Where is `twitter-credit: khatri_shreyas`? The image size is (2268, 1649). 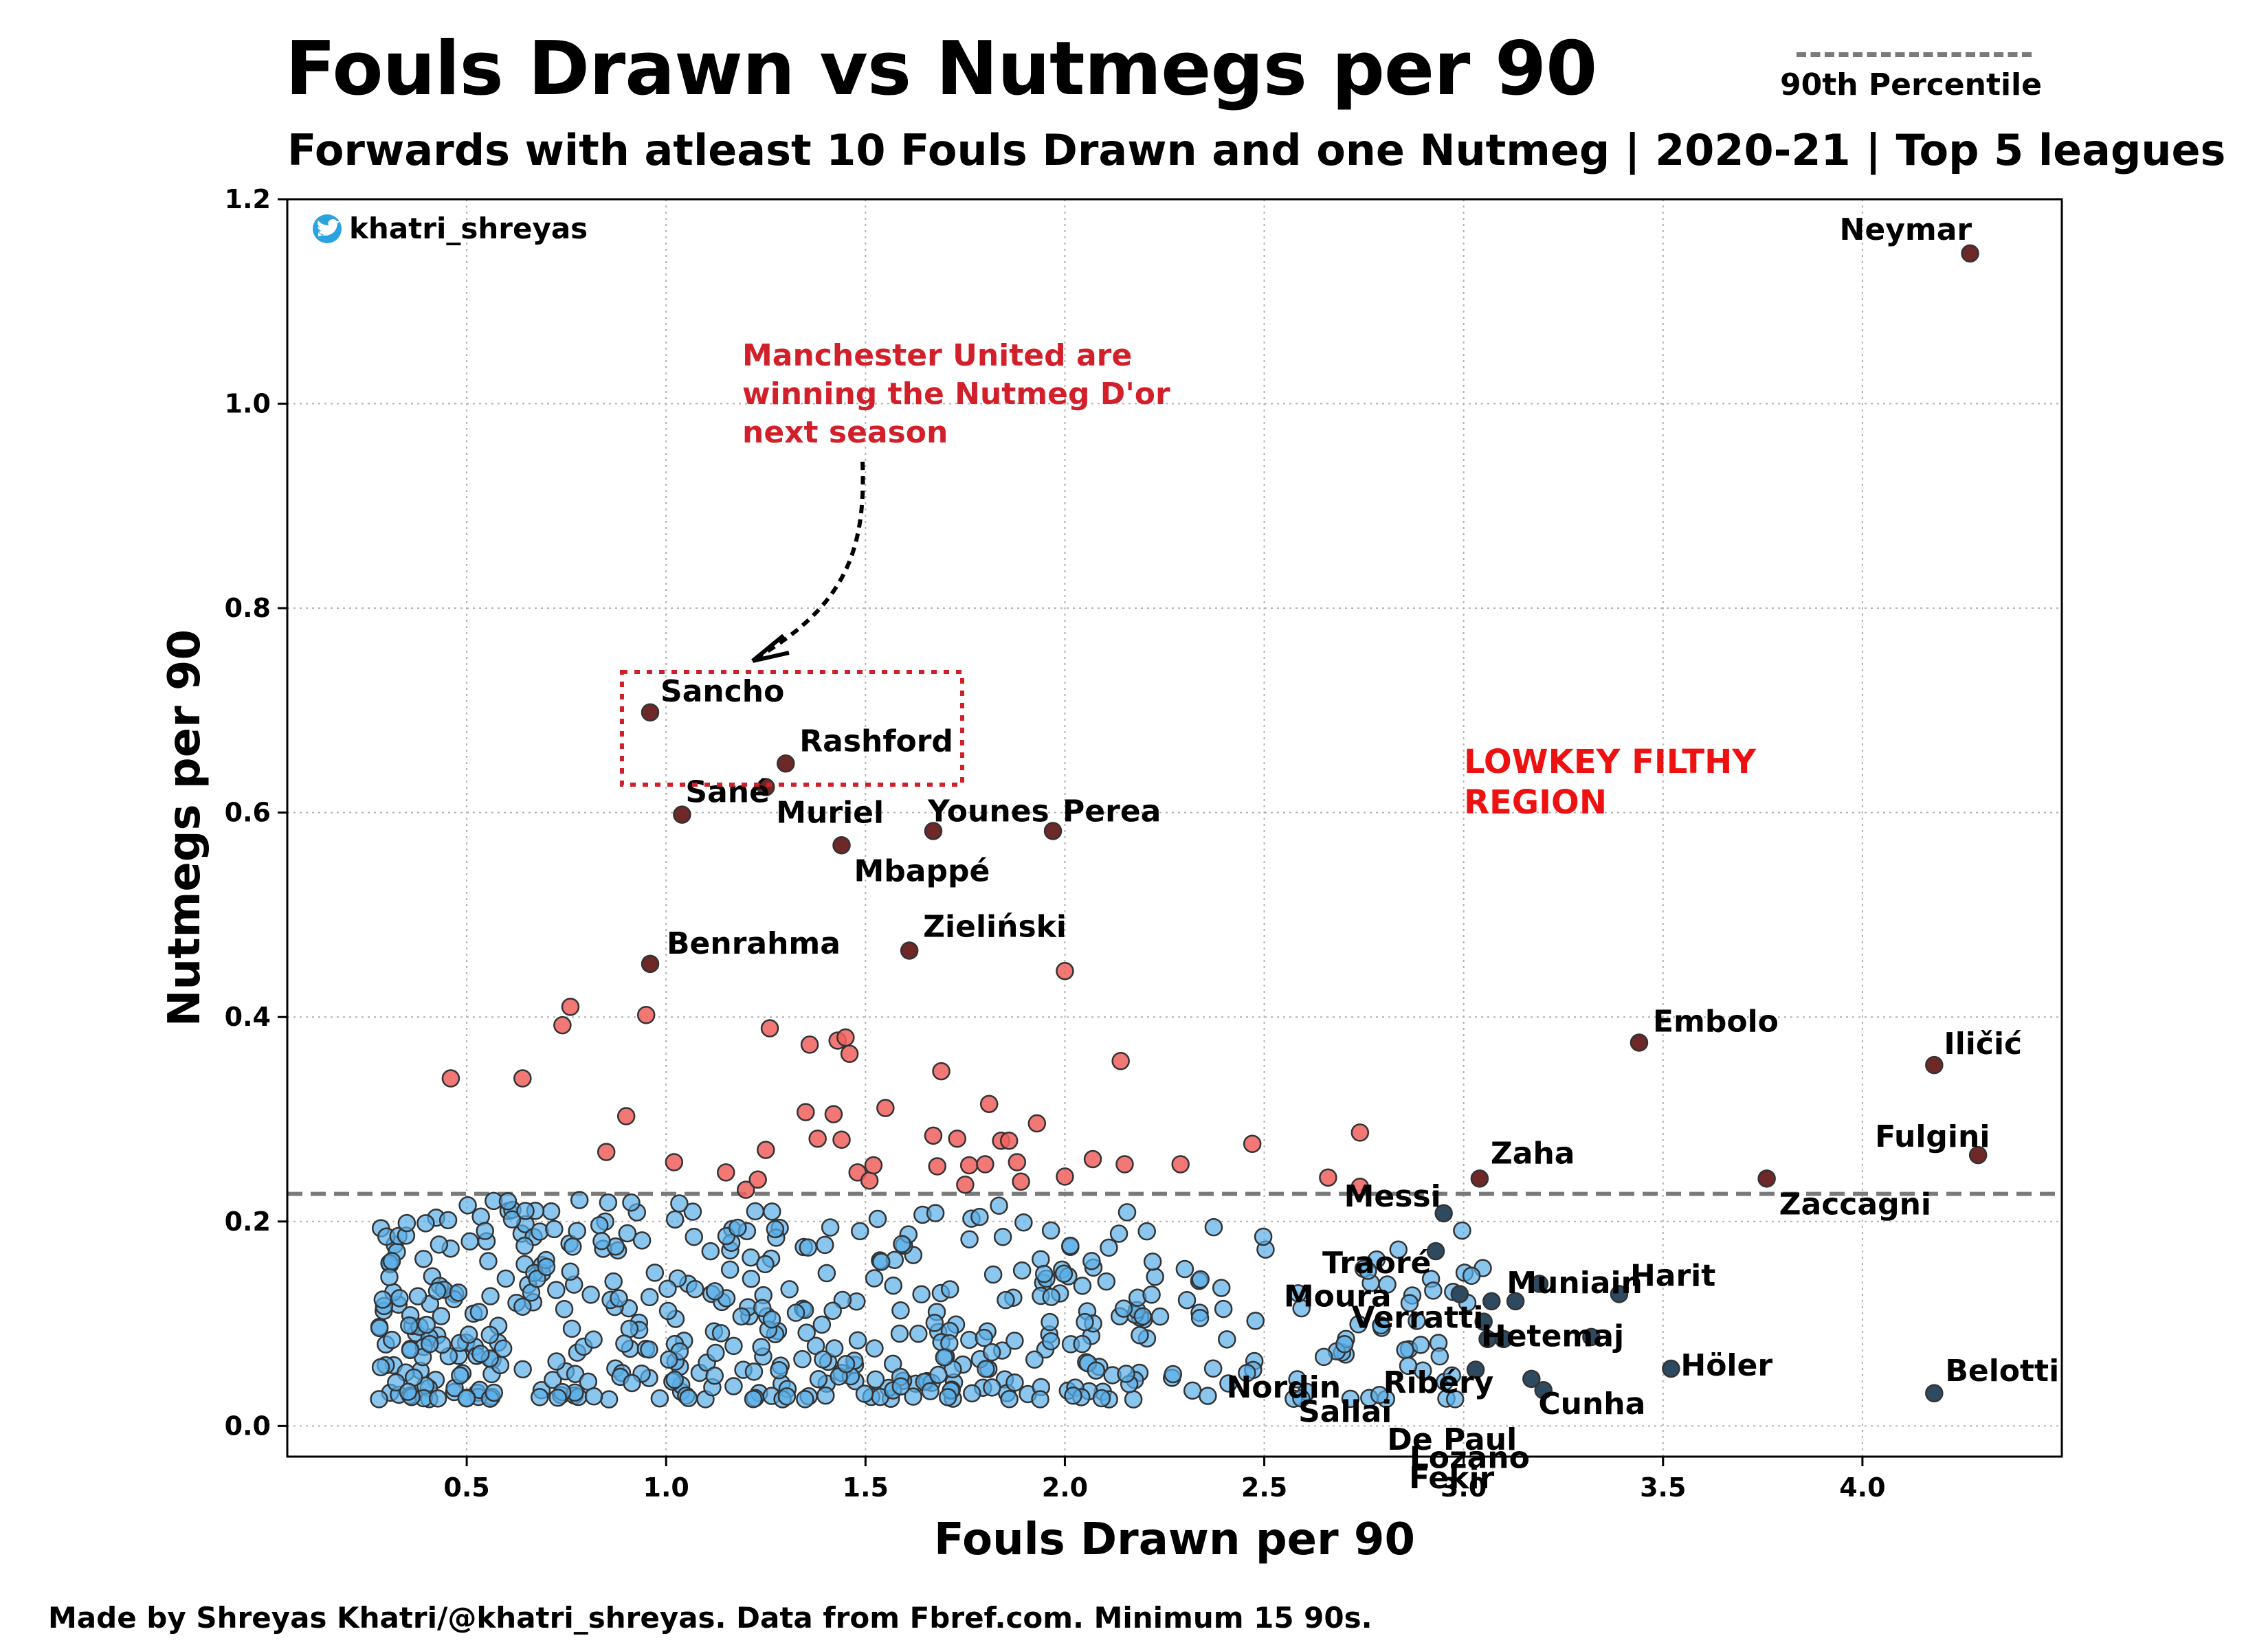 twitter-credit: khatri_shreyas is located at coordinates (450, 229).